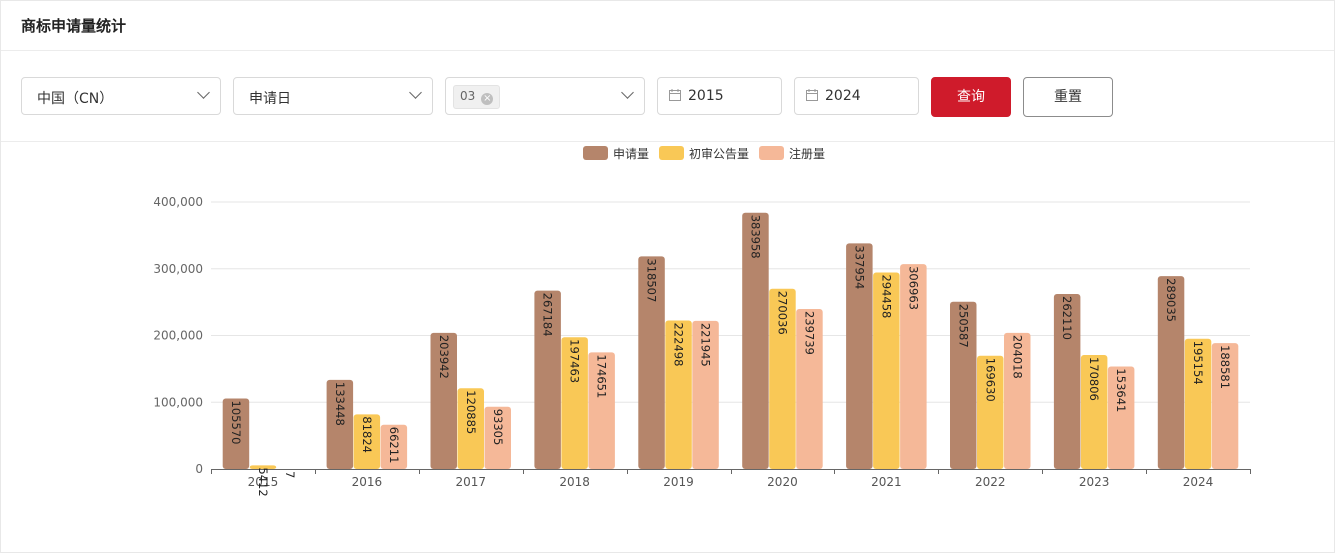 The width and height of the screenshot is (1335, 553). I want to click on date-type-select: 申请日, so click(333, 96).